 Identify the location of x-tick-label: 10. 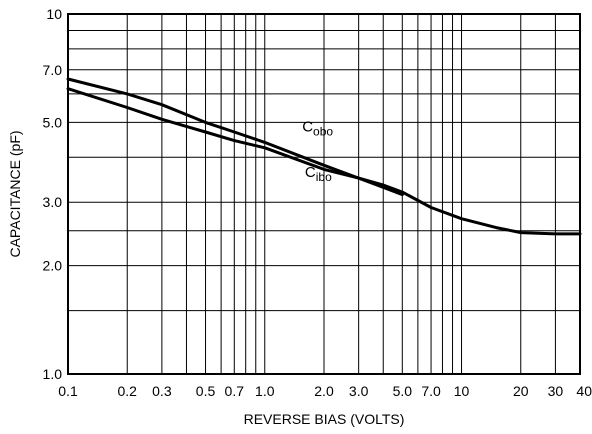
(462, 391).